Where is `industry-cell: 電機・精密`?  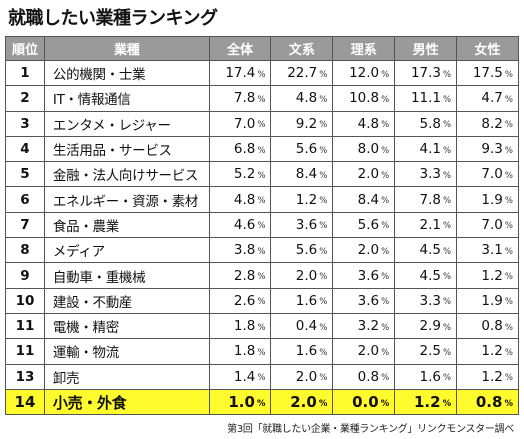
industry-cell: 電機・精密 is located at coordinates (127, 326).